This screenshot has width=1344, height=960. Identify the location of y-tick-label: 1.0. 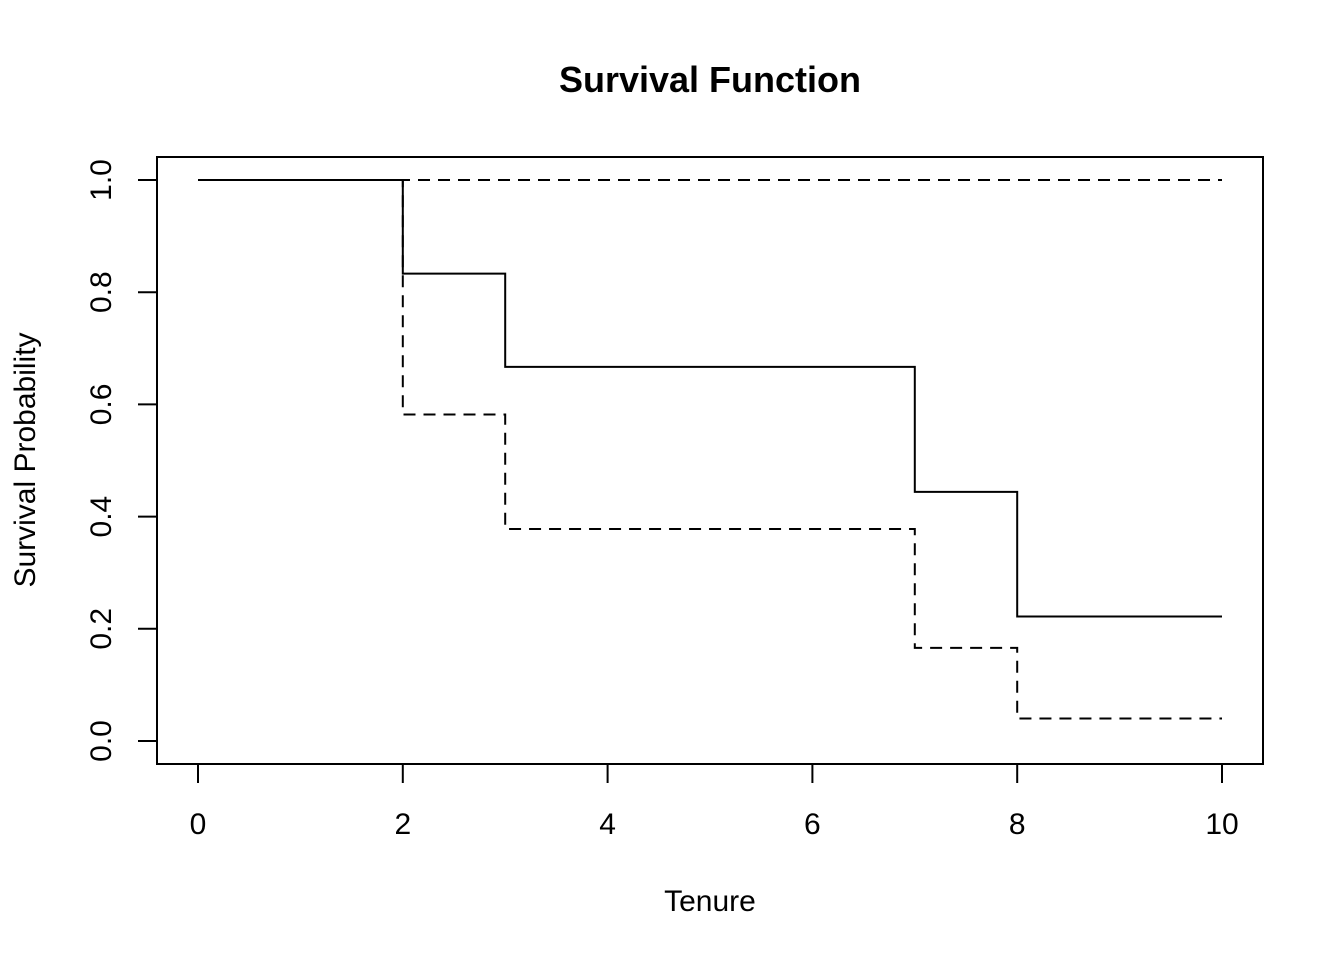
(101, 180).